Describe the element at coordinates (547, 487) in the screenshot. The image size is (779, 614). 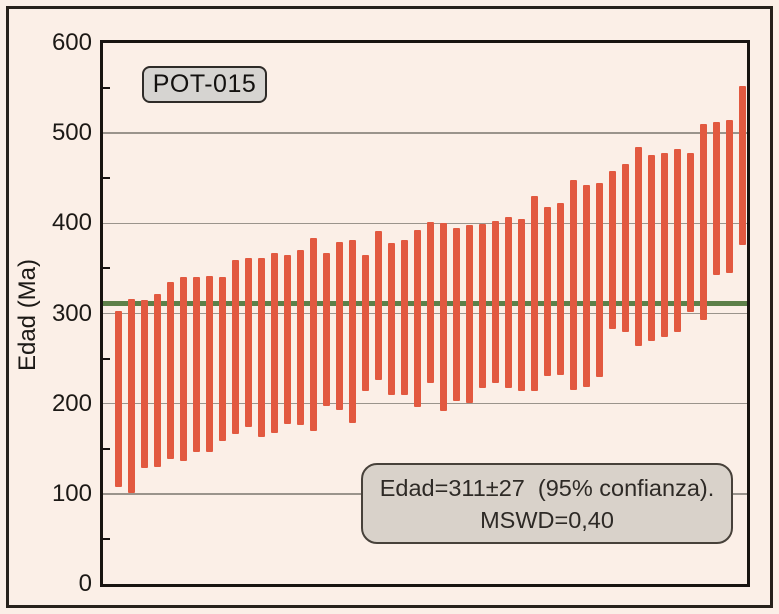
I see `annotation-age-line: Edad=311±27 (95% confianza).` at that location.